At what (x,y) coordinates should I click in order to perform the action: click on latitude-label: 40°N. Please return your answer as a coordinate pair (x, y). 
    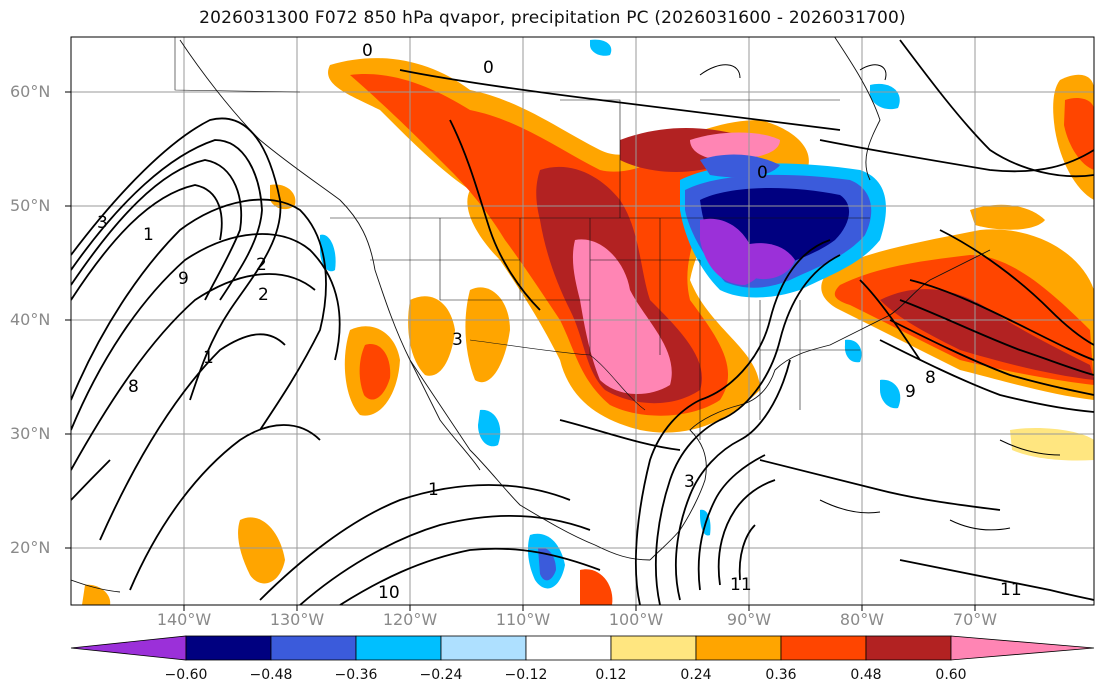
    Looking at the image, I should click on (30, 319).